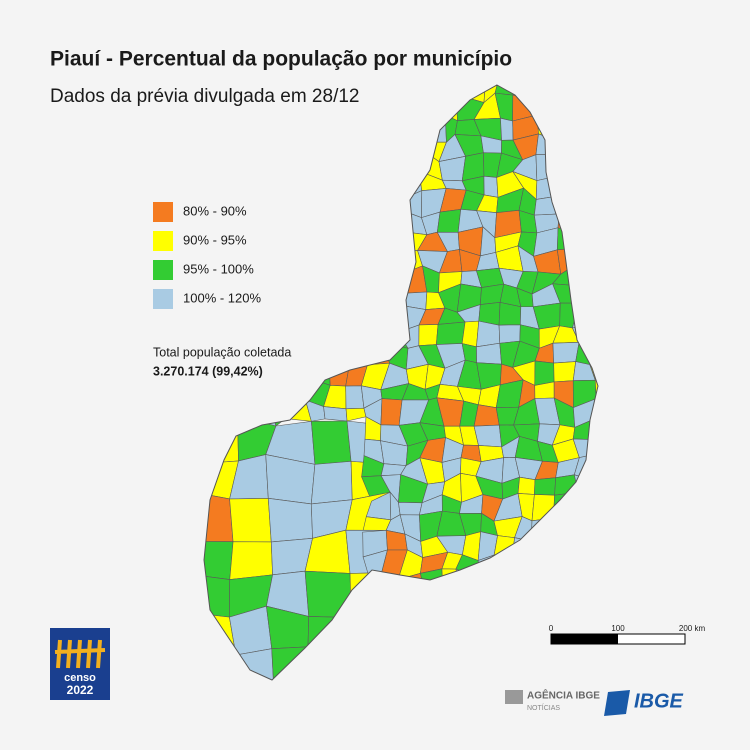 This screenshot has width=750, height=750. What do you see at coordinates (208, 371) in the screenshot?
I see `total-value: 3.270.174 (99,42%)` at bounding box center [208, 371].